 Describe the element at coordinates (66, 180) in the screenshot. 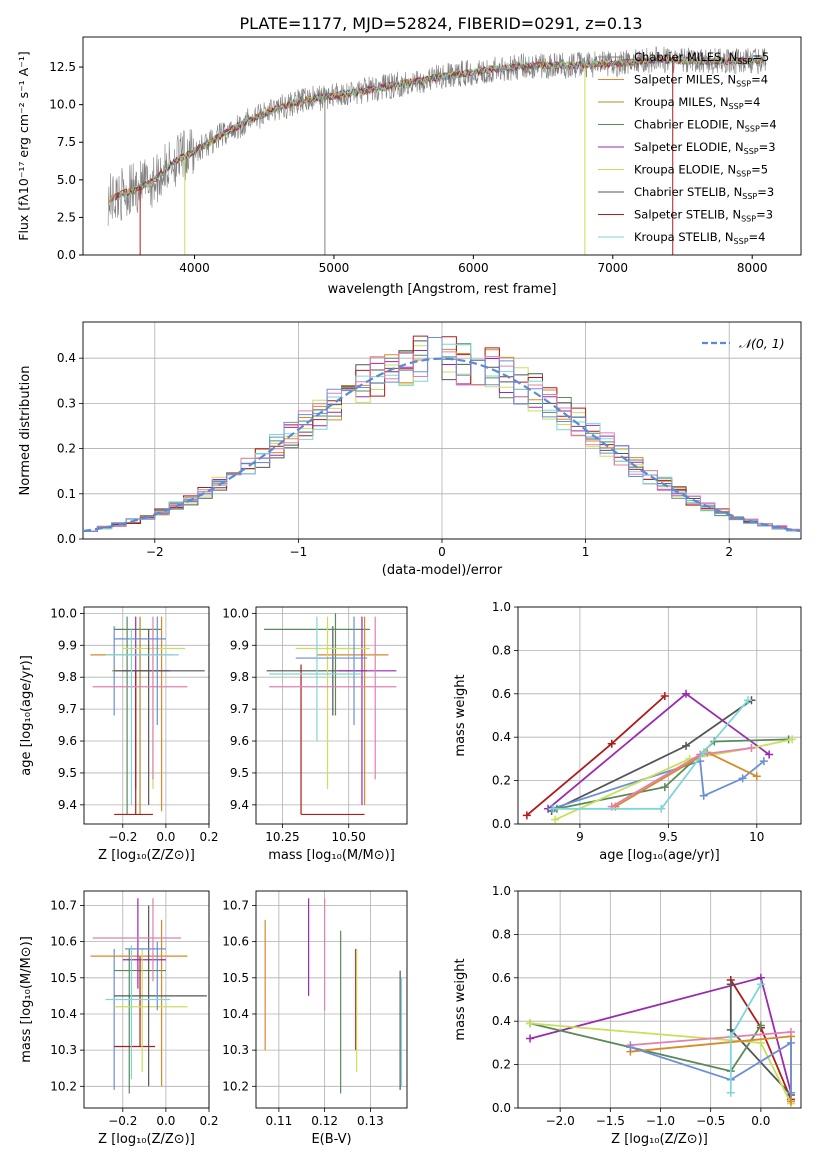

I see `y-tick-label: 5.0` at that location.